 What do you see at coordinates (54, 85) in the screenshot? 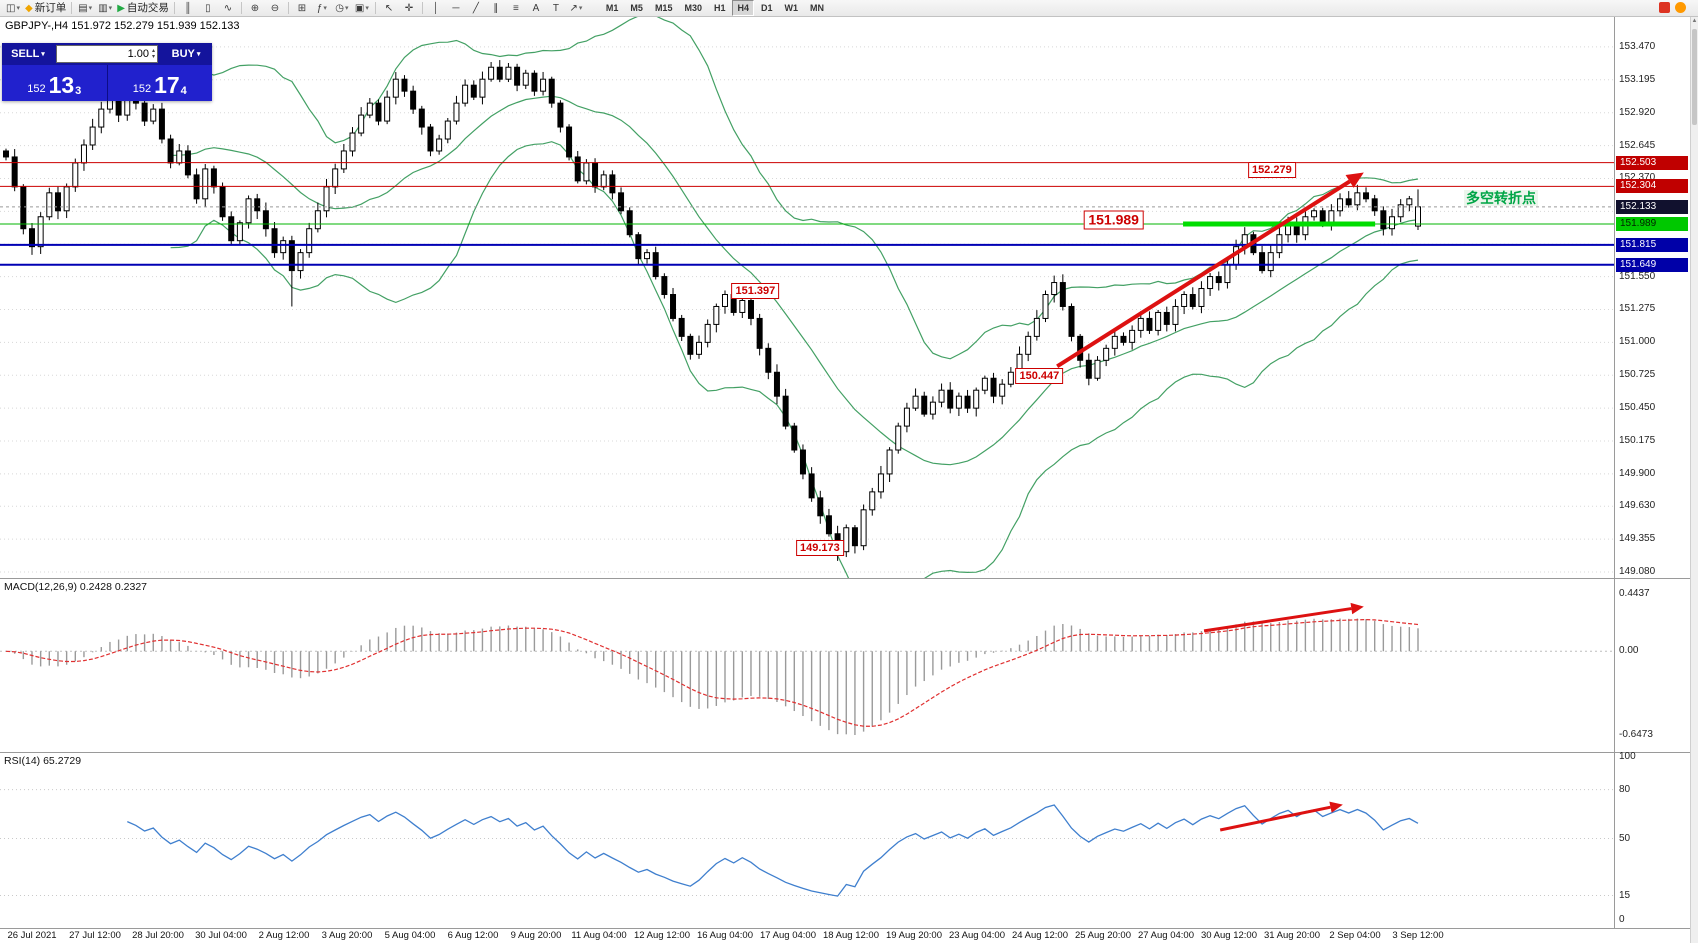
I see `sell-price: 152 13 3` at bounding box center [54, 85].